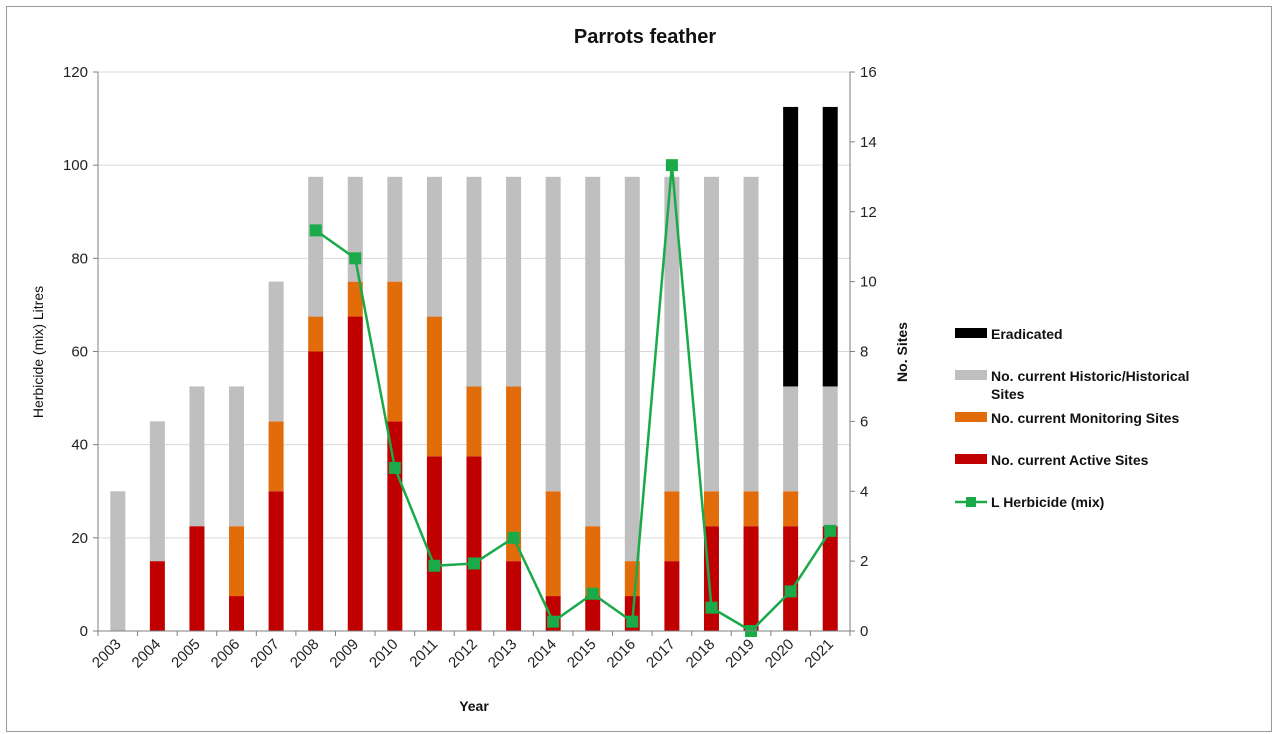 The height and width of the screenshot is (734, 1277). Describe the element at coordinates (864, 491) in the screenshot. I see `y-right-tick-label: 4` at that location.